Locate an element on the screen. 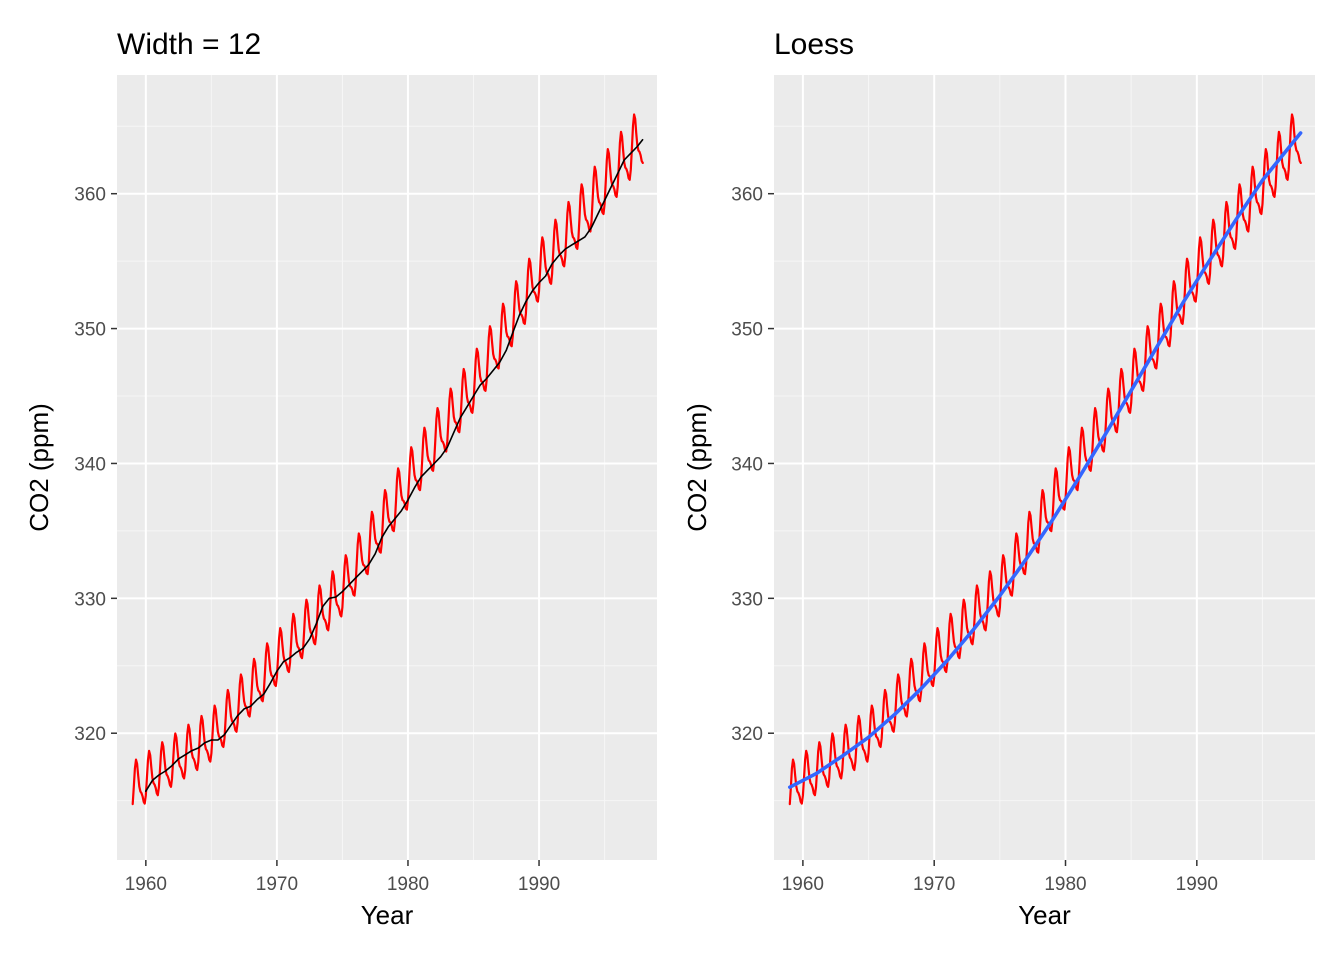  panel-title: Width = 12 is located at coordinates (189, 44).